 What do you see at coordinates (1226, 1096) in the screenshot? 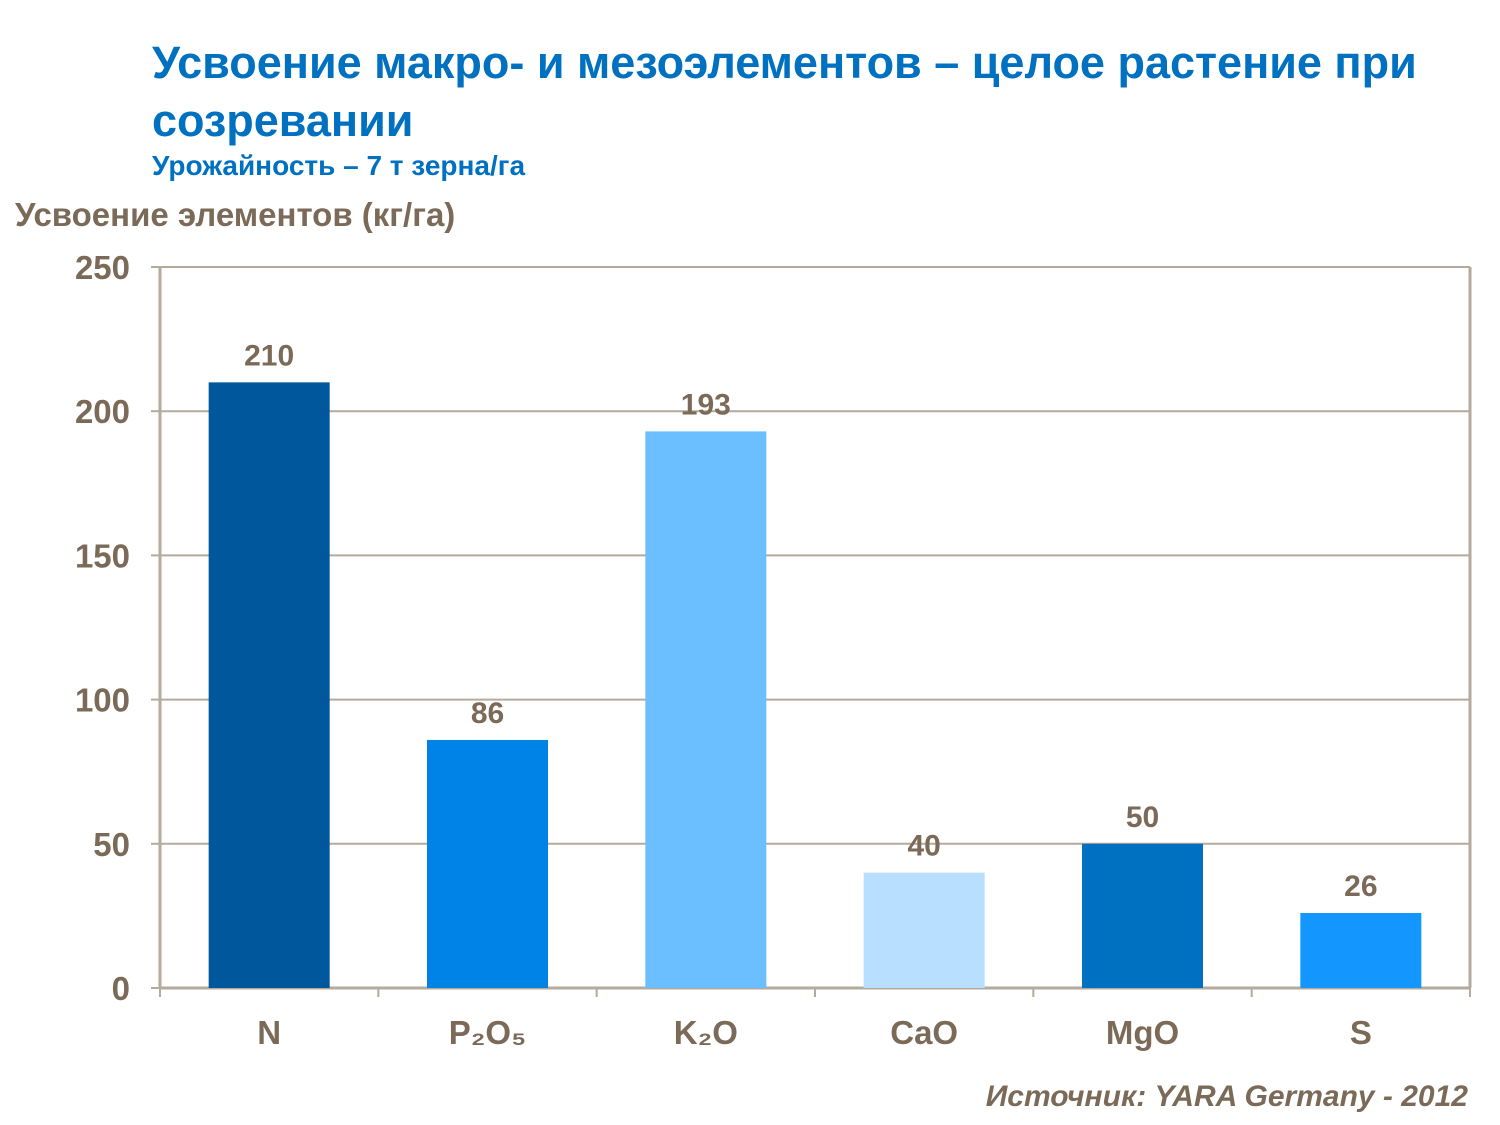
I see `source-note: Источник: YARA Germany - 2012` at bounding box center [1226, 1096].